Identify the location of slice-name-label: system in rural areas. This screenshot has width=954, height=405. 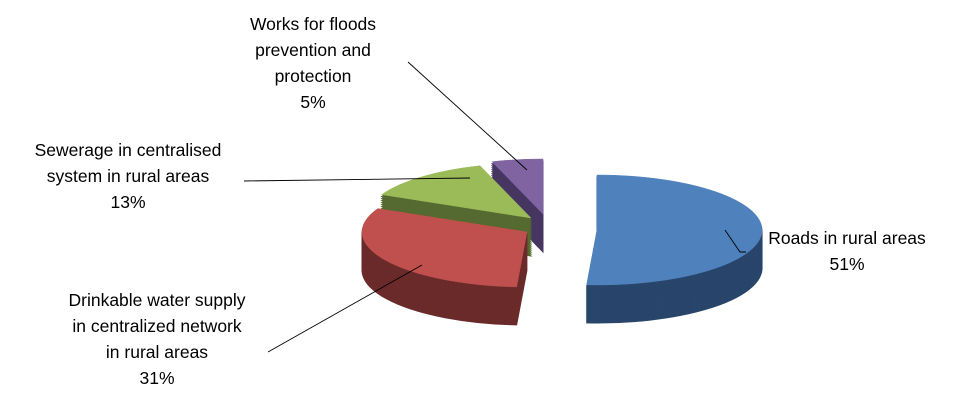
(128, 176).